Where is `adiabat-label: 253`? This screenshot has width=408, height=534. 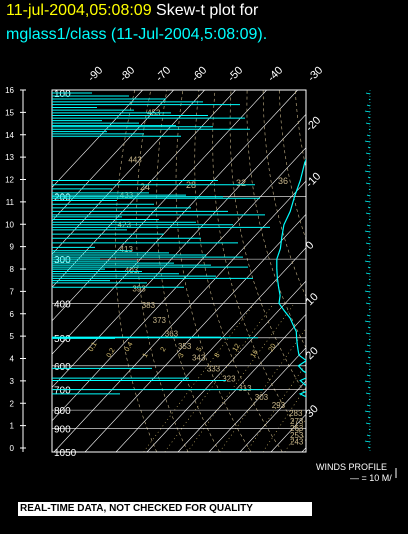
adiabat-label: 253 is located at coordinates (297, 435).